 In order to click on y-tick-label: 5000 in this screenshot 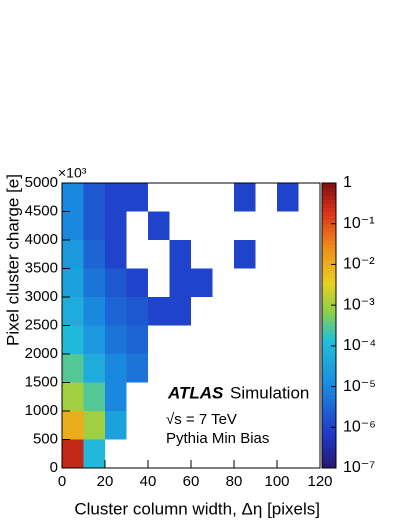, I will do `click(41, 182)`.